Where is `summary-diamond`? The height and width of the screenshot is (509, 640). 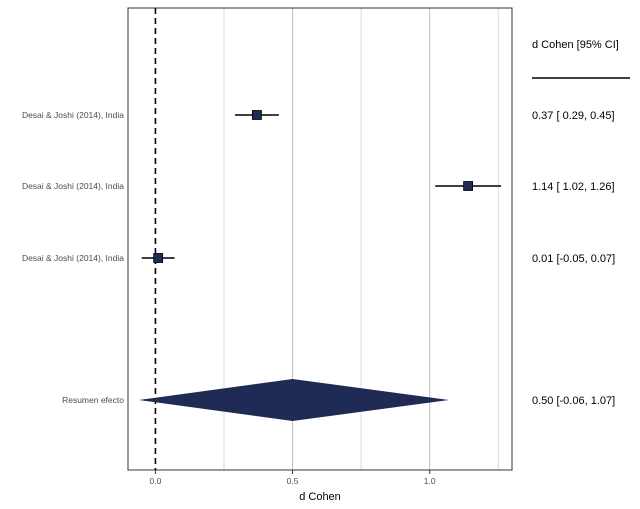
summary-diamond is located at coordinates (293, 400).